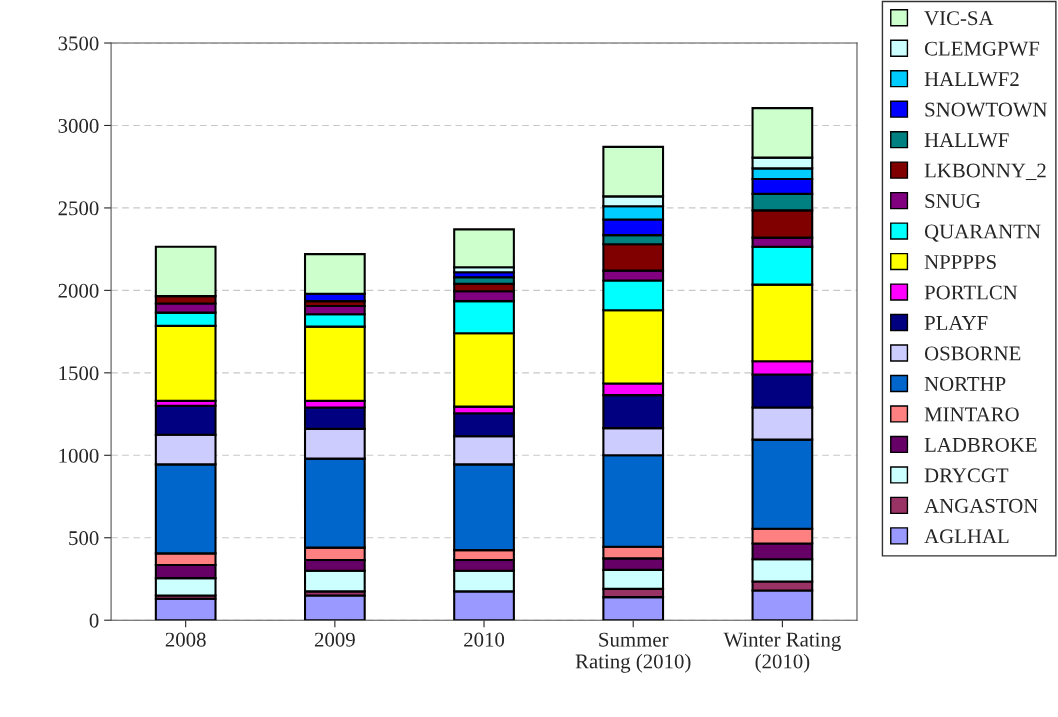 This screenshot has width=1058, height=717. Describe the element at coordinates (484, 639) in the screenshot. I see `x-tick-label: 2010` at that location.